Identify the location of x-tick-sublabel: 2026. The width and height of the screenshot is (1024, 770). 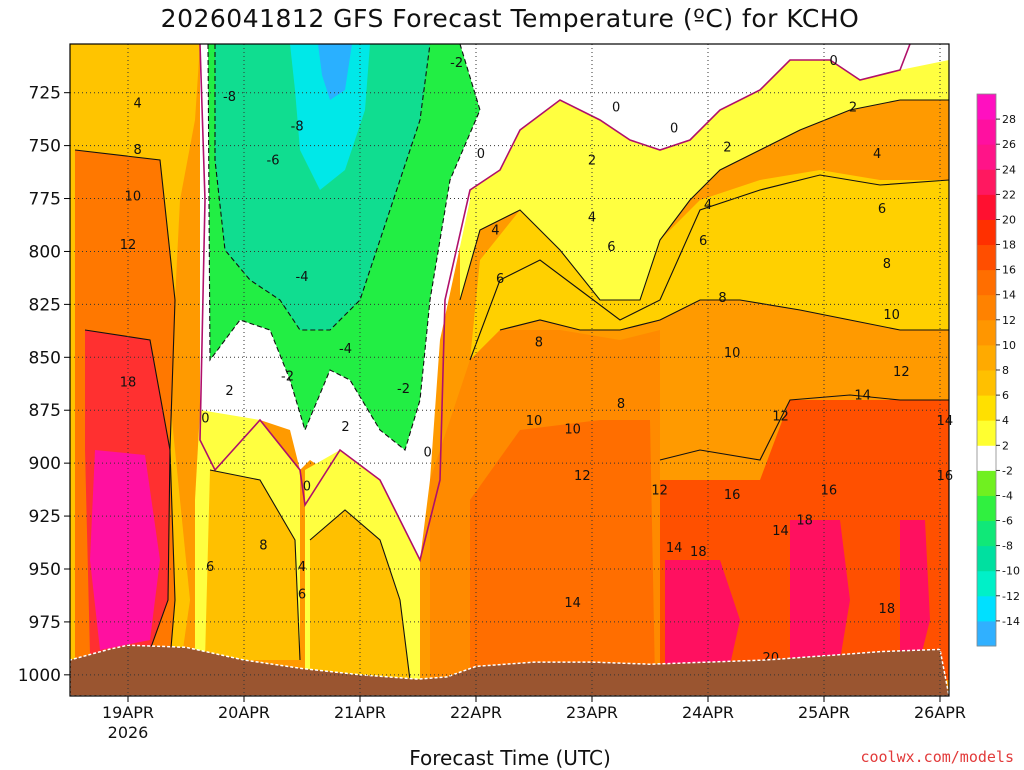
(128, 732).